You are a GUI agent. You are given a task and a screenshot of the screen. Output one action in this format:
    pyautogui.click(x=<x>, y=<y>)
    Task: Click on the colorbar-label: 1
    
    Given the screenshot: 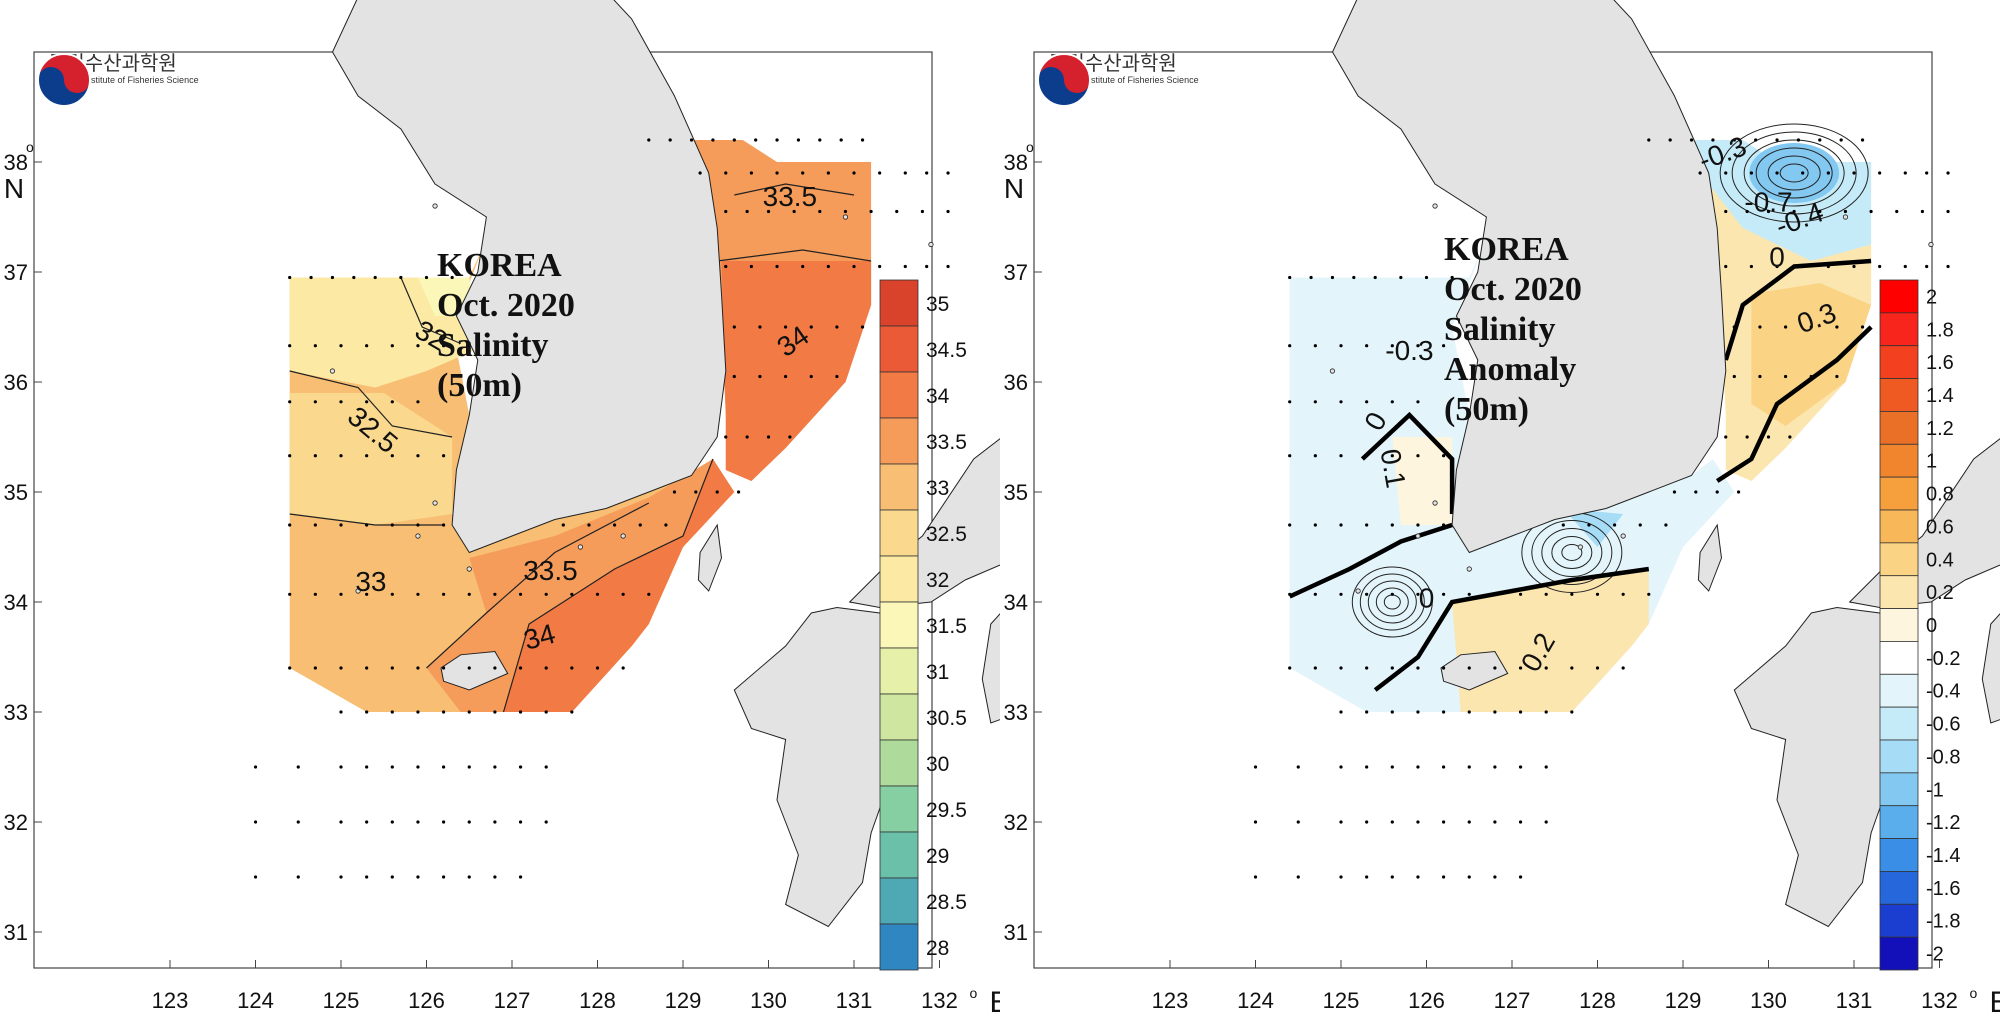 What is the action you would take?
    pyautogui.click(x=1931, y=462)
    